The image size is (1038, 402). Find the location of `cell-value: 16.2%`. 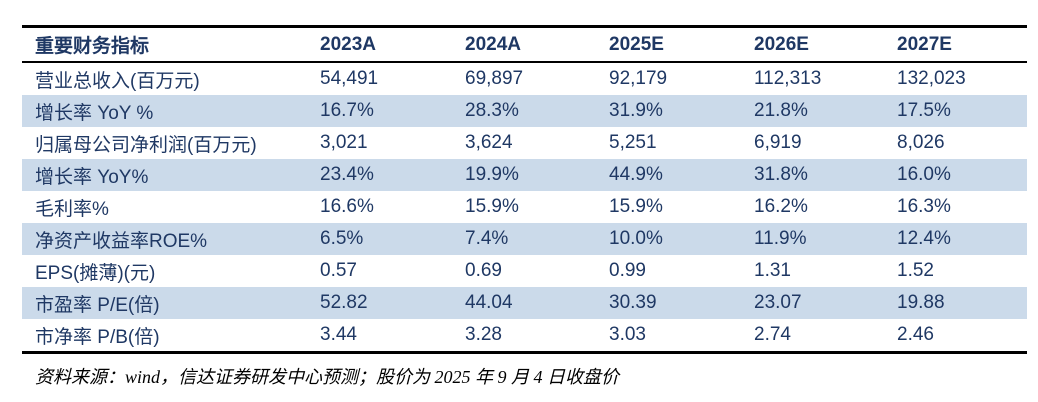

cell-value: 16.2% is located at coordinates (781, 206).